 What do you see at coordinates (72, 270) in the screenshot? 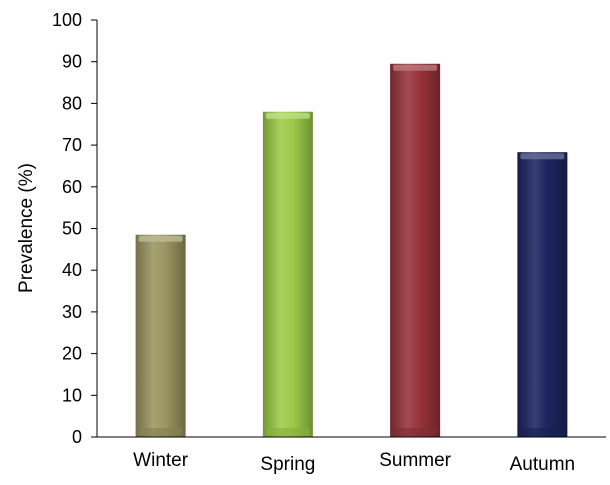
I see `y-tick-label: 40` at bounding box center [72, 270].